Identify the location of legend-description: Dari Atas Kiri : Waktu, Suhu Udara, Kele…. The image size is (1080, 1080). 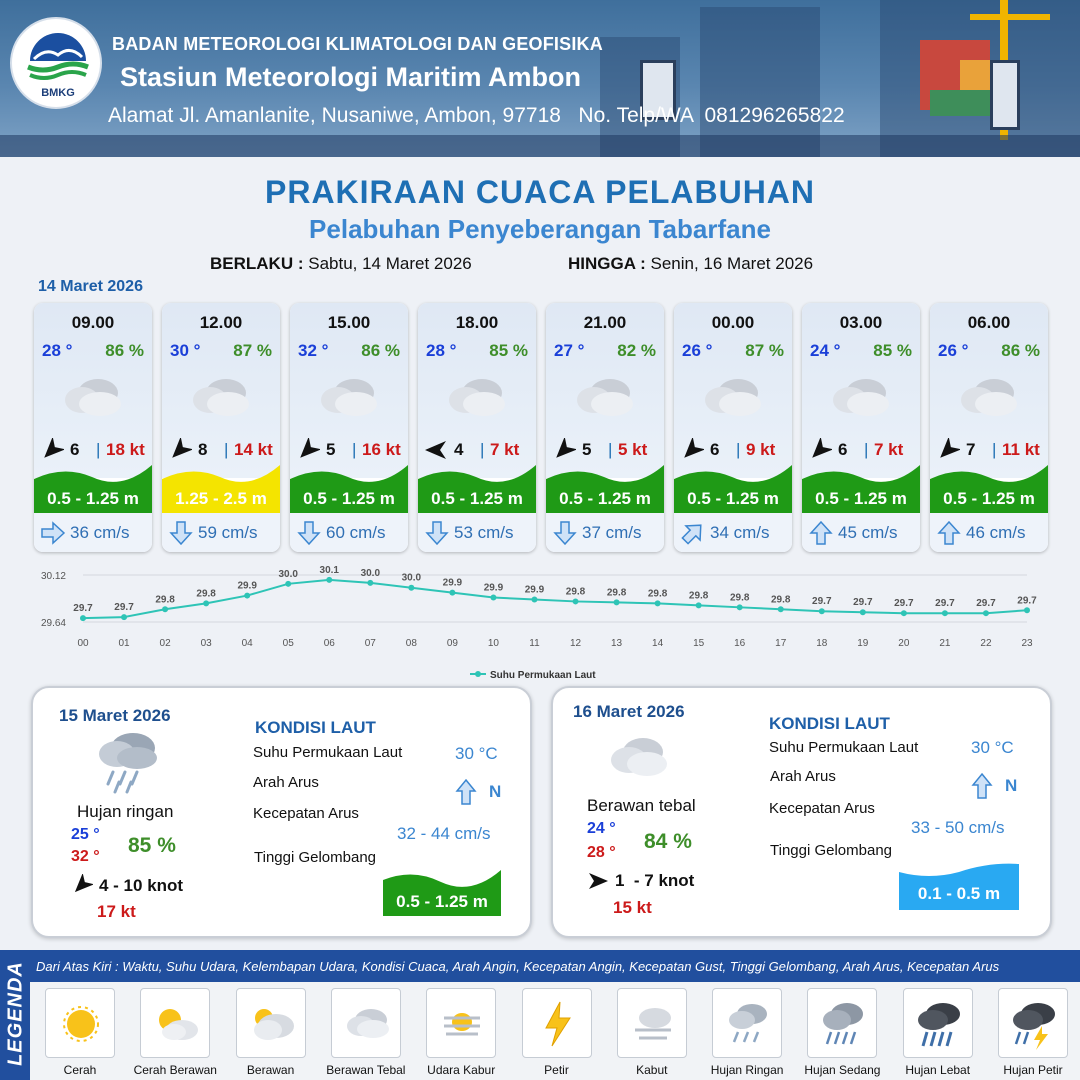
(518, 966).